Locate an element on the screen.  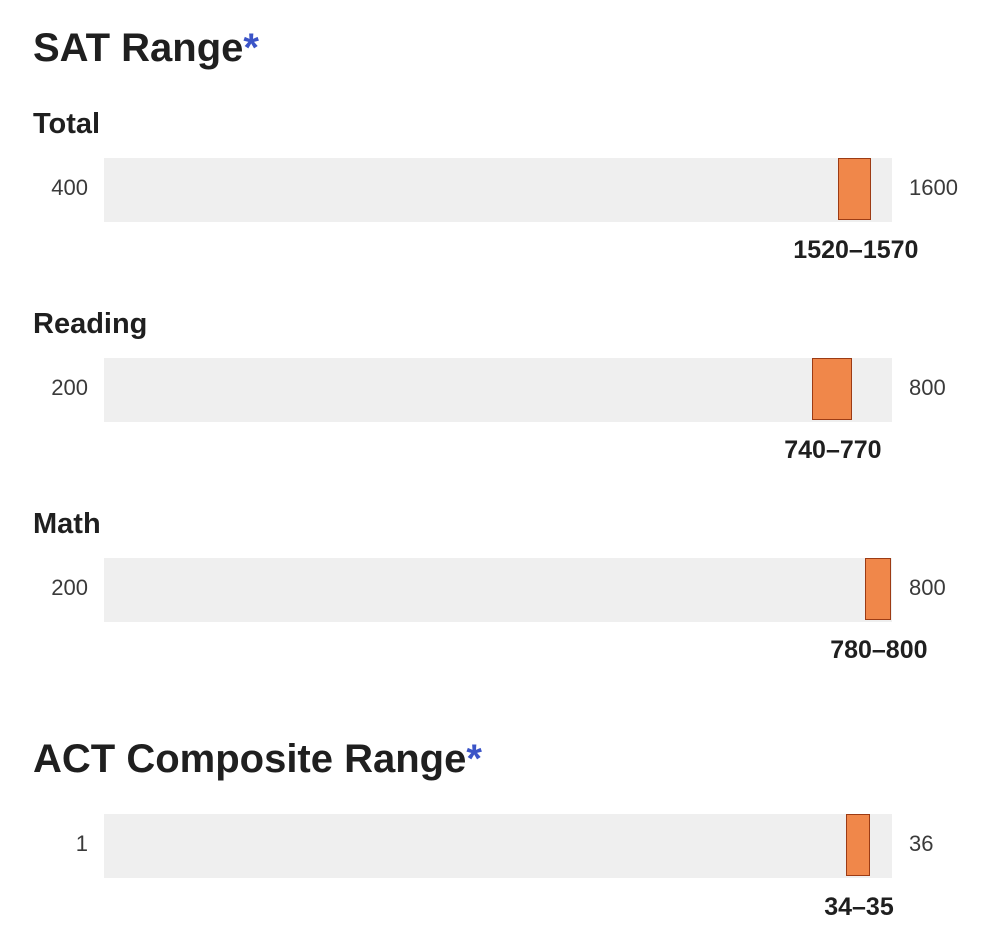
act-range-value: 34–35 is located at coordinates (859, 907).